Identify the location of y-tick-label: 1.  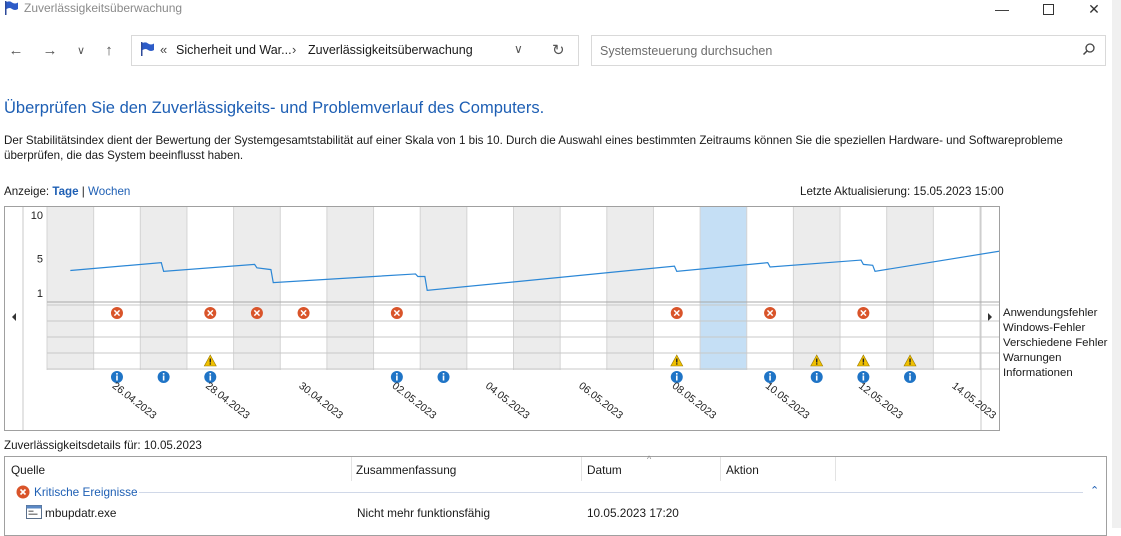
(40, 294).